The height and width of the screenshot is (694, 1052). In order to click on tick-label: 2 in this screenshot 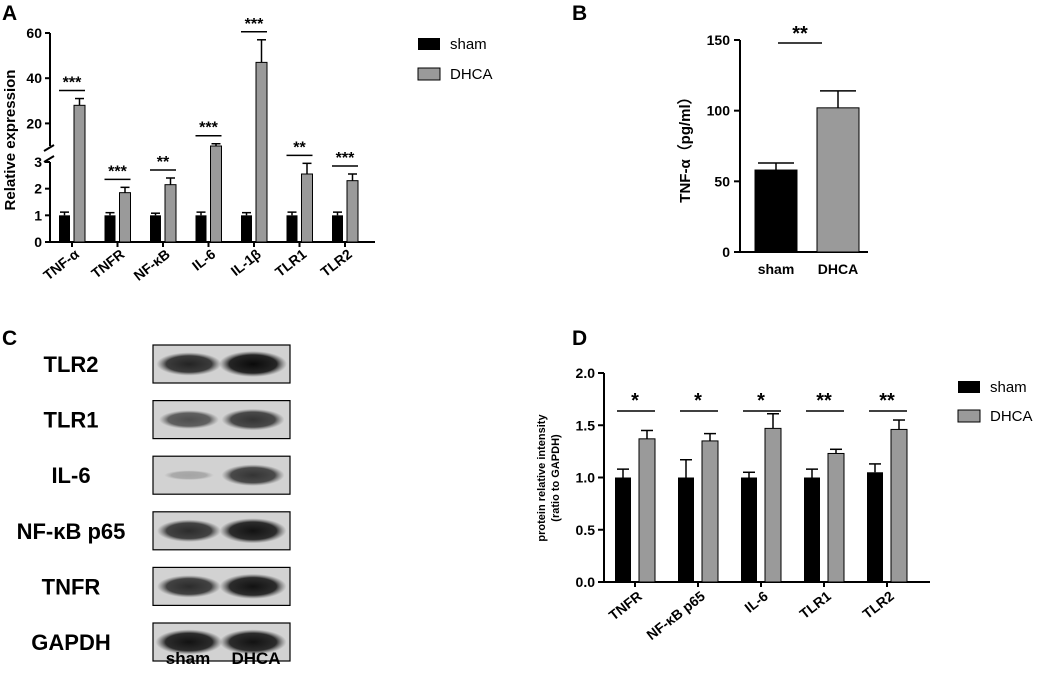, I will do `click(38, 189)`.